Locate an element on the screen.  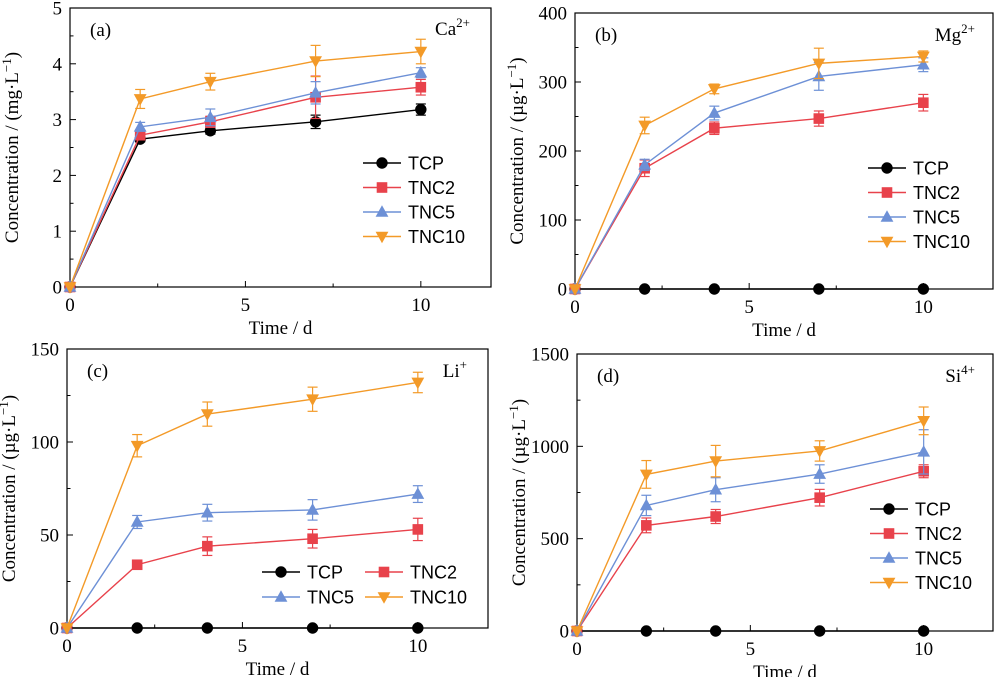
legend-label: TNC5 is located at coordinates (938, 559).